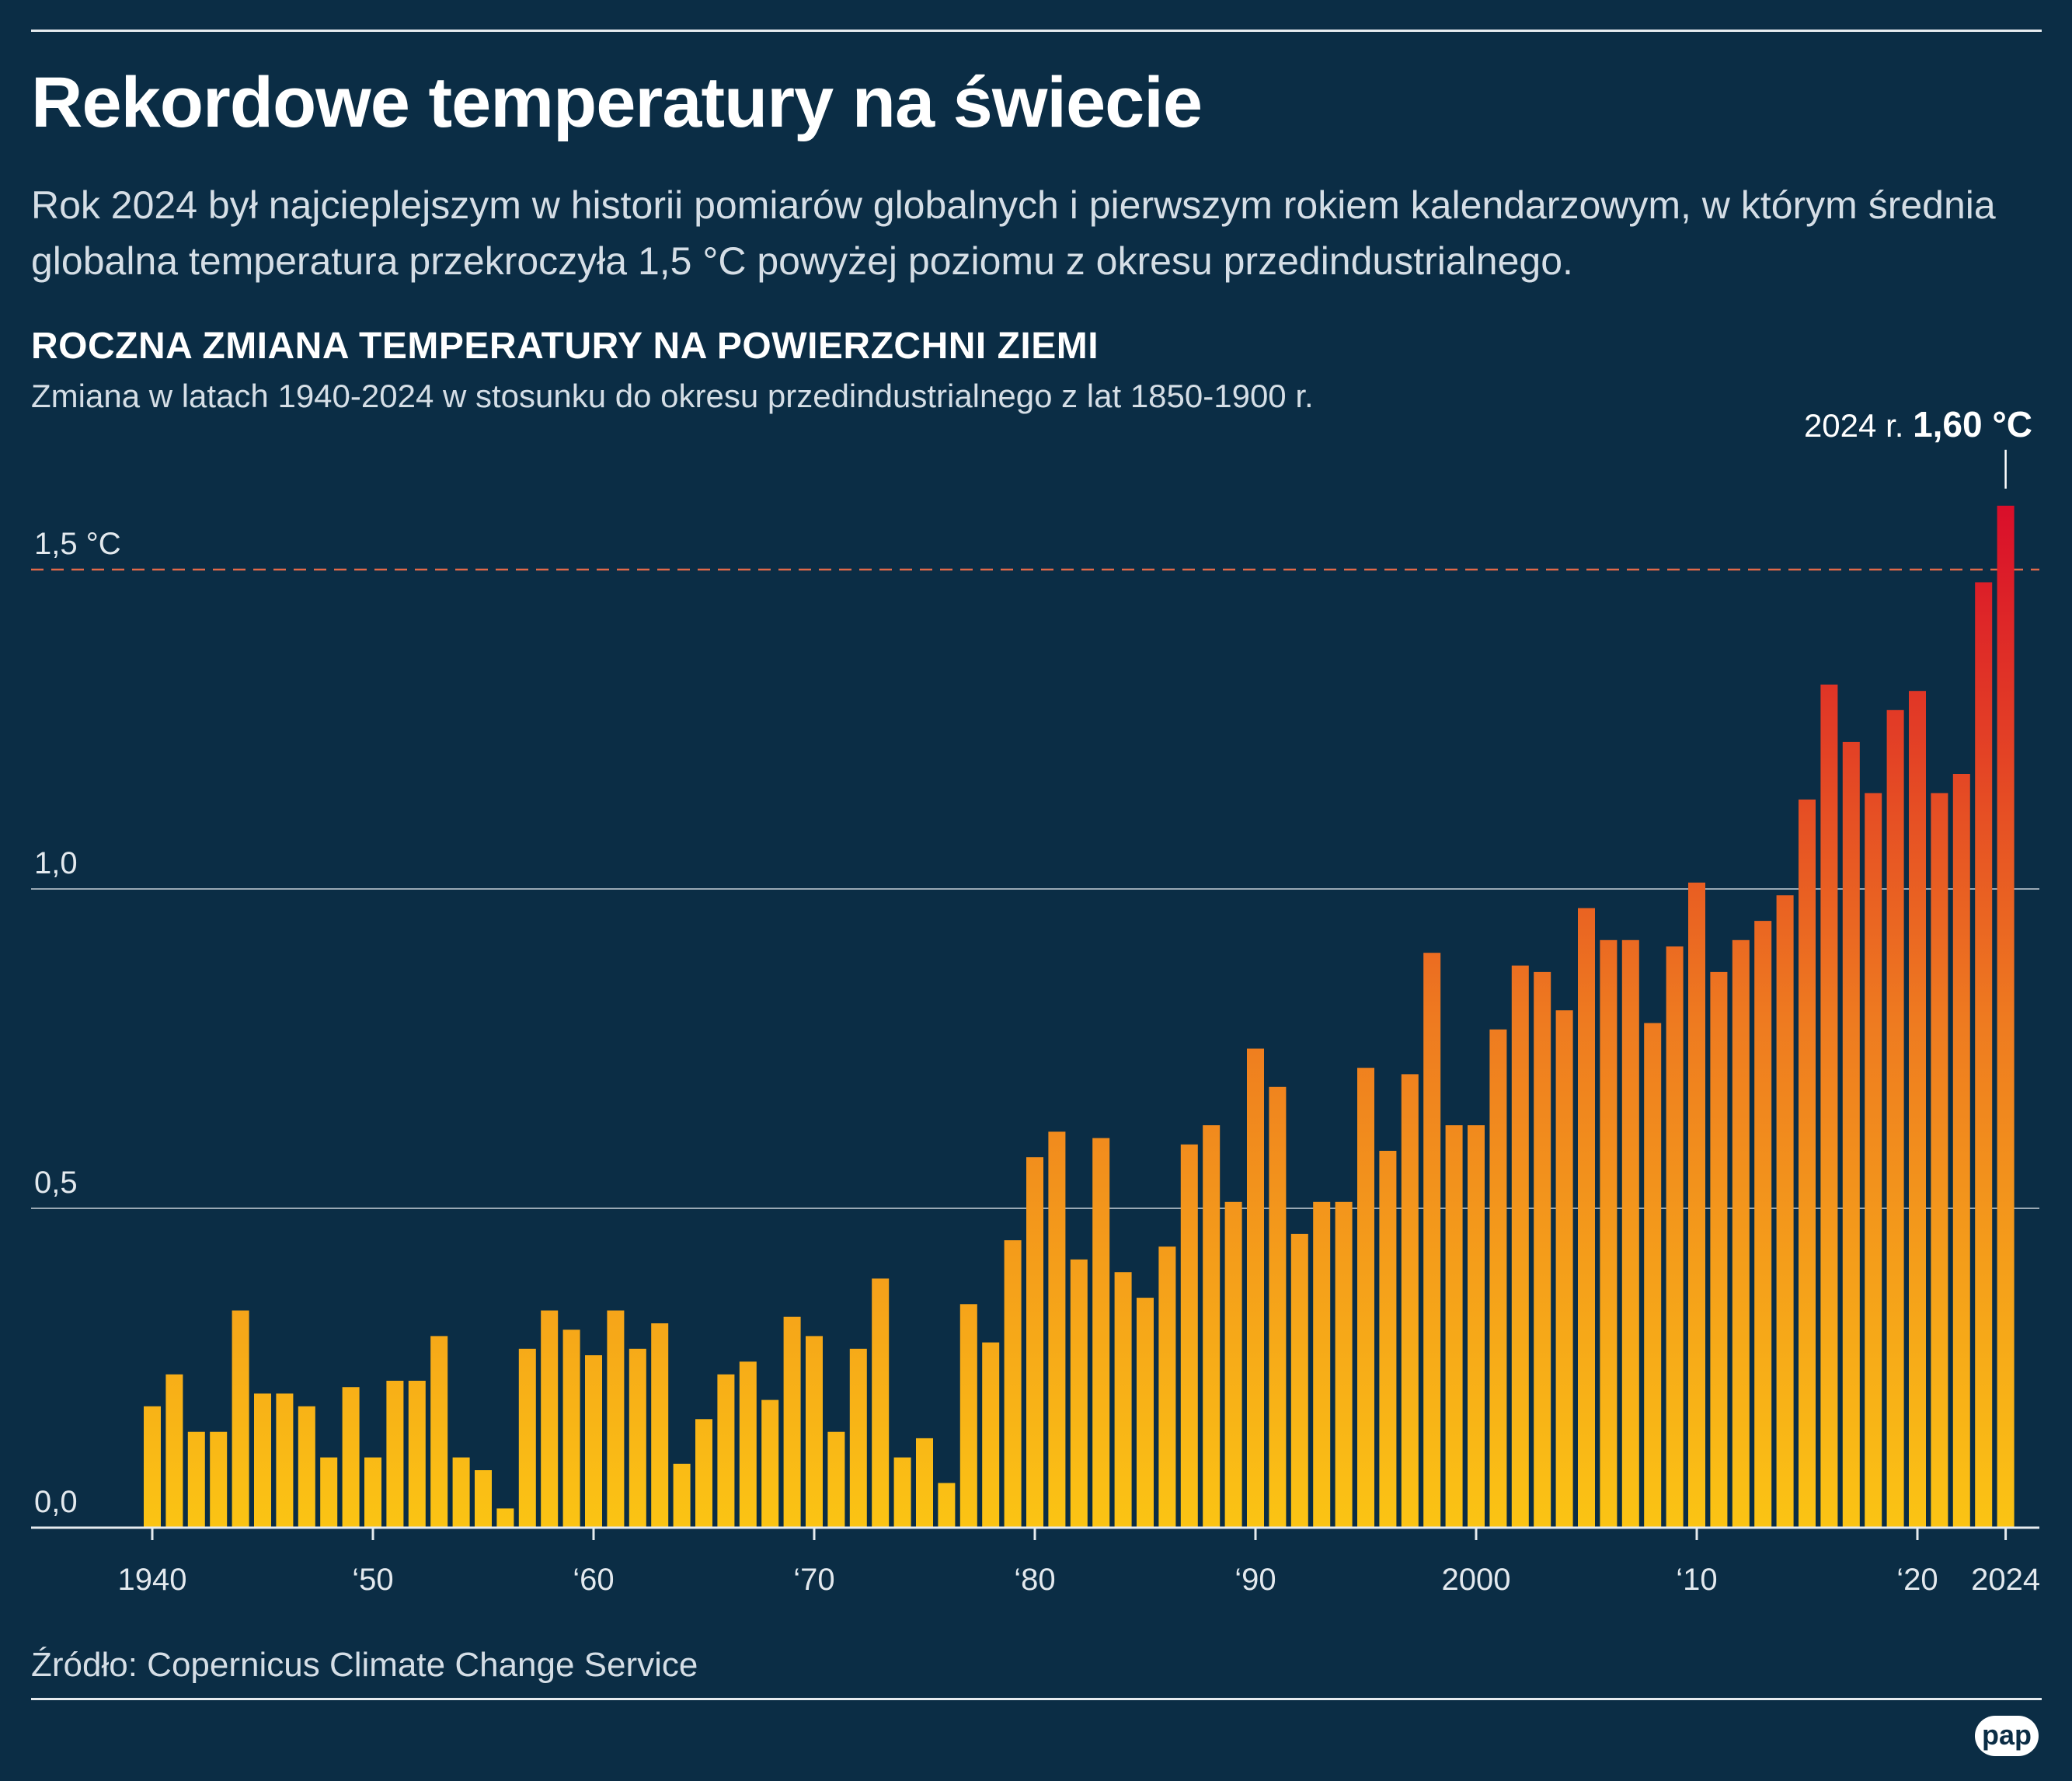 The image size is (2072, 1781). Describe the element at coordinates (1454, 1326) in the screenshot. I see `bar-1999` at that location.